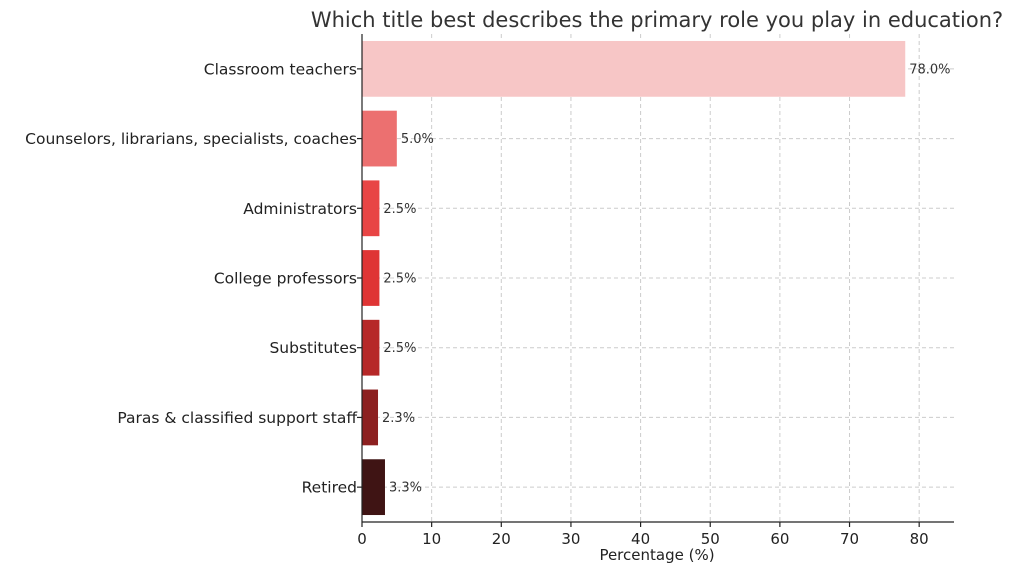 The width and height of the screenshot is (1024, 574). I want to click on x-tick-label: 10, so click(431, 539).